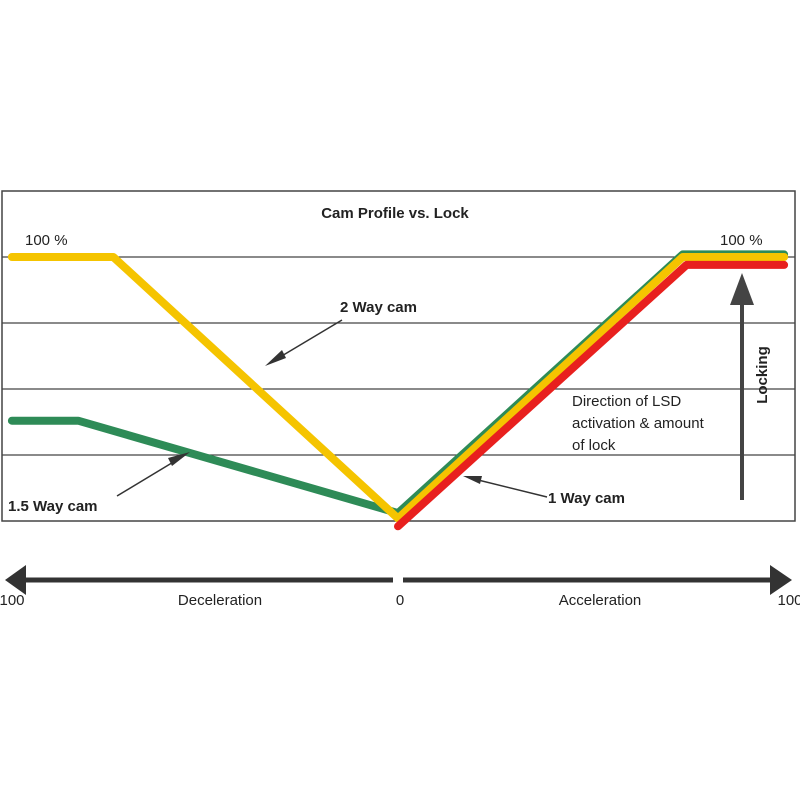 The height and width of the screenshot is (800, 800). Describe the element at coordinates (741, 240) in the screenshot. I see `right-100-label: 100 %` at that location.